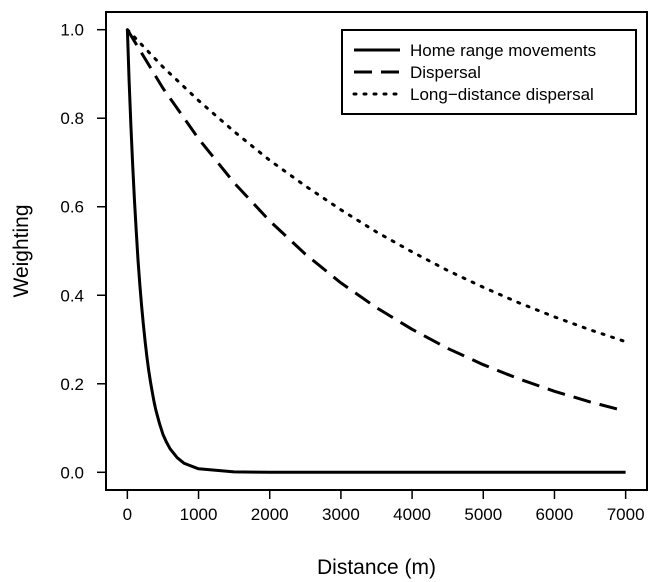  Describe the element at coordinates (83, 251) in the screenshot. I see `y-axis: 0.0 0.2 0.4 0.6 0.8 1.0` at that location.